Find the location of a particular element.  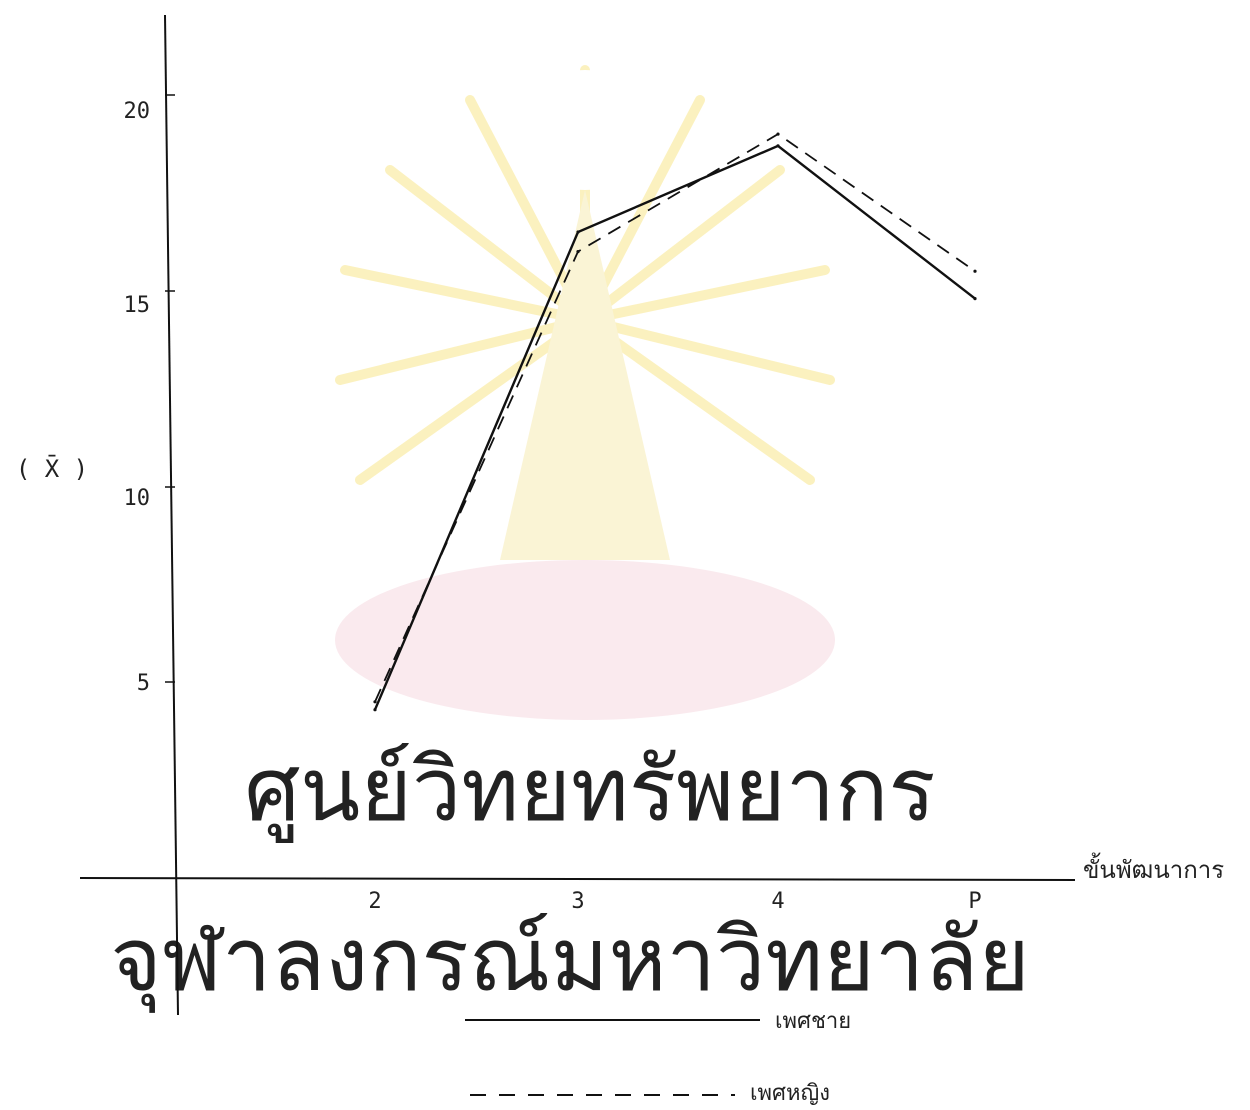

legend-label-female: เพศหญิง is located at coordinates (790, 1093).